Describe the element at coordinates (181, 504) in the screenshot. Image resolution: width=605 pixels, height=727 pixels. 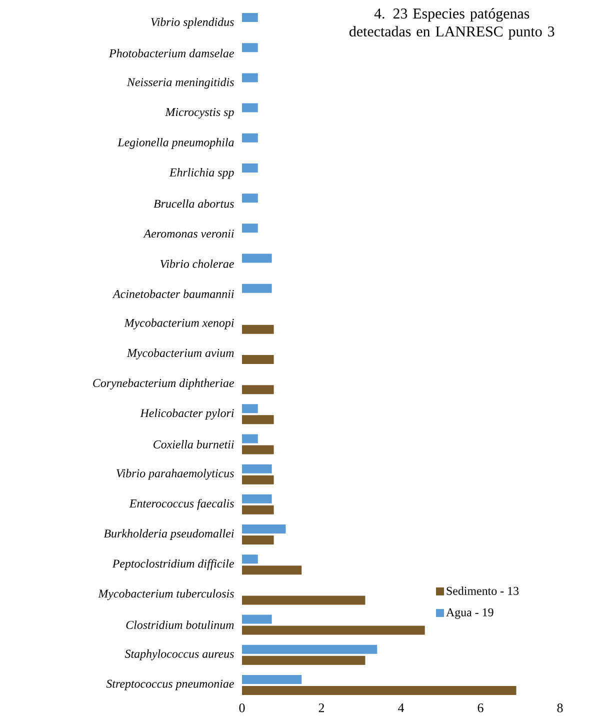
I see `y-tick-label: Enterococcus faecalis` at that location.